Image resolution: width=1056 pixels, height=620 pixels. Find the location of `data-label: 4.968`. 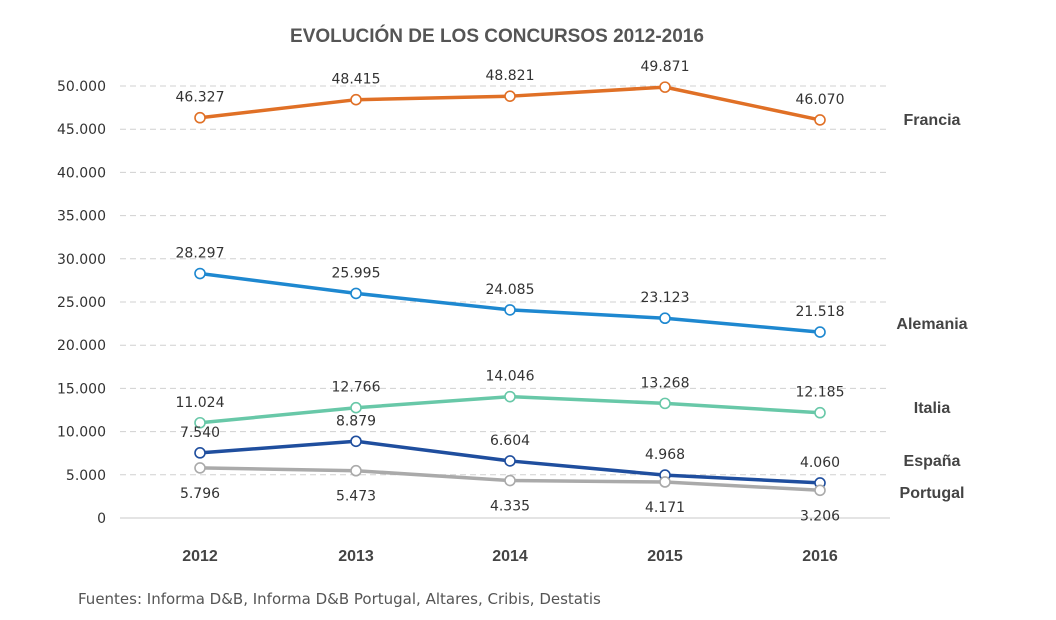

data-label: 4.968 is located at coordinates (665, 455).